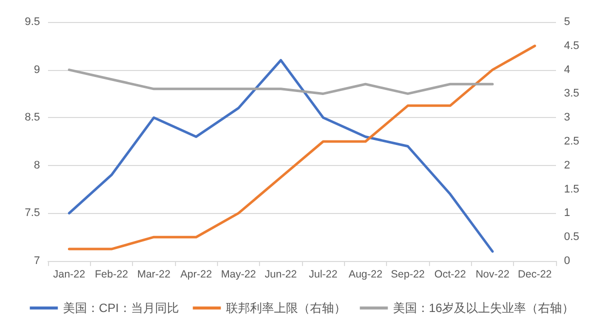  I want to click on x-tick-label: Jan-22, so click(69, 274).